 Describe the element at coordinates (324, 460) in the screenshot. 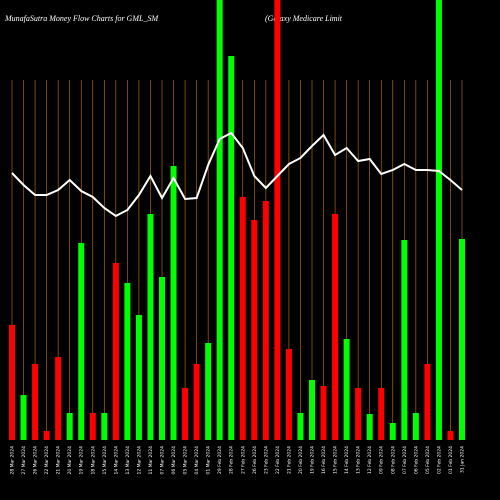

I see `x-tick-label: 16 Feb 2024` at that location.